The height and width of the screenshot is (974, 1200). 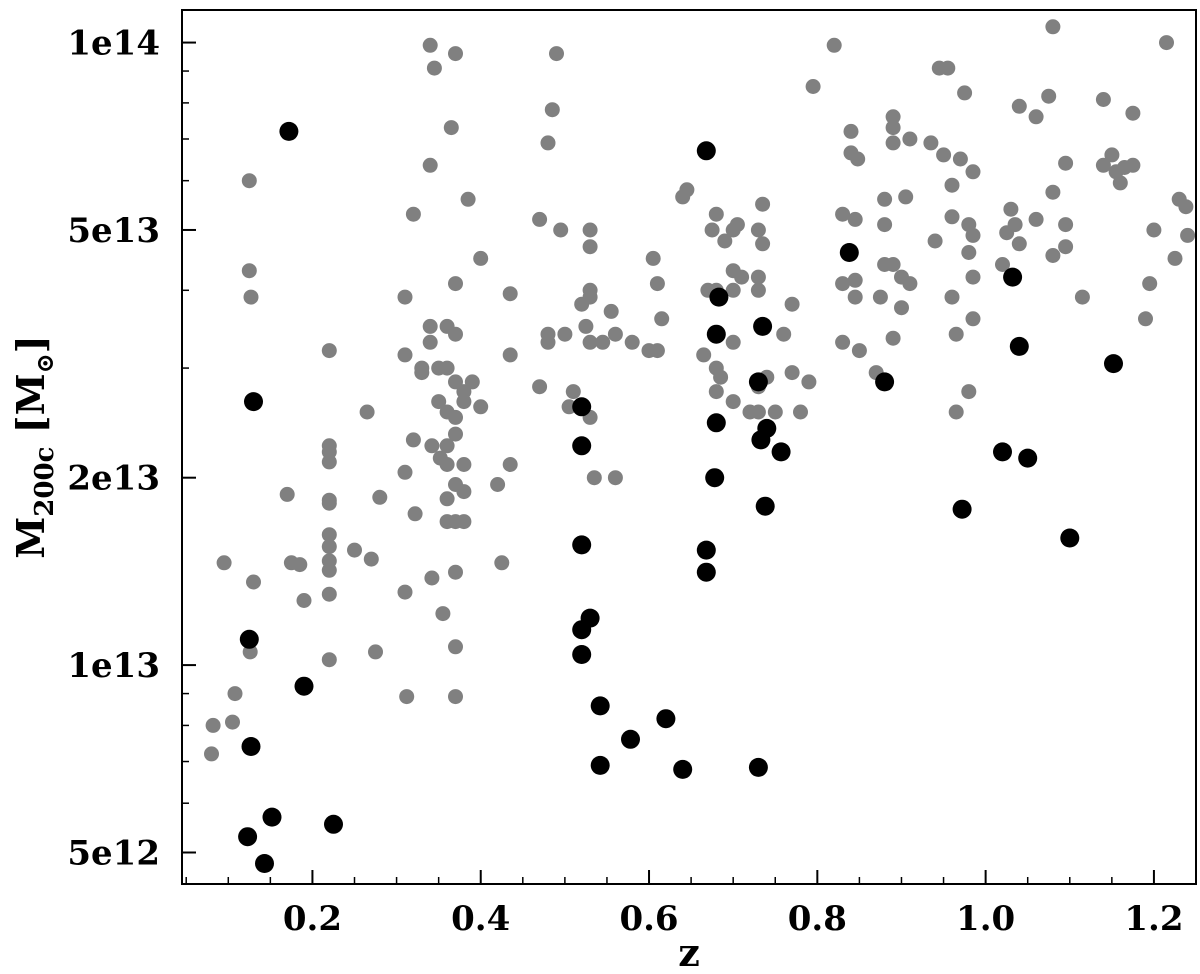 I want to click on y-axis-label-sub: 200c, so click(x=45, y=482).